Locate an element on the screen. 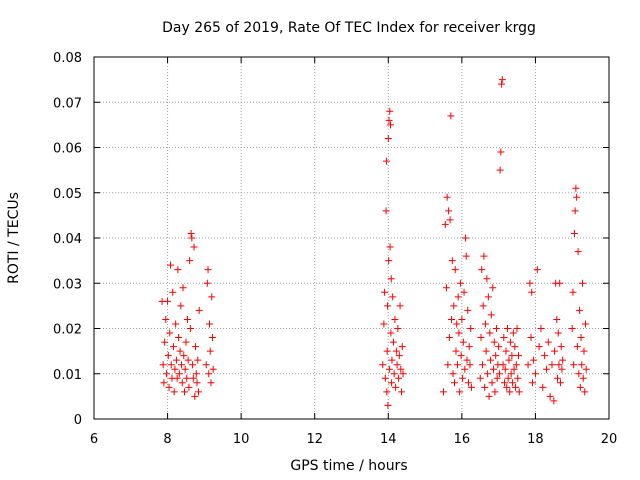 This screenshot has height=480, width=640. y-tick-label: 0.02 is located at coordinates (67, 330).